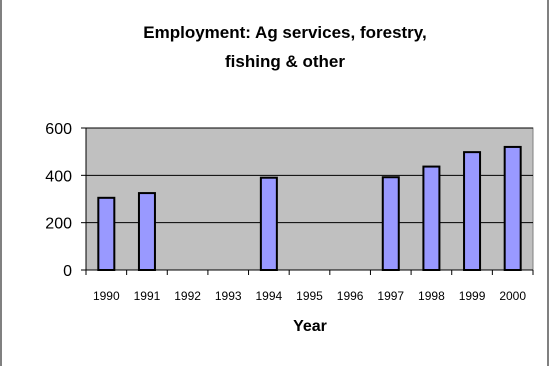  I want to click on bar-1998, so click(431, 218).